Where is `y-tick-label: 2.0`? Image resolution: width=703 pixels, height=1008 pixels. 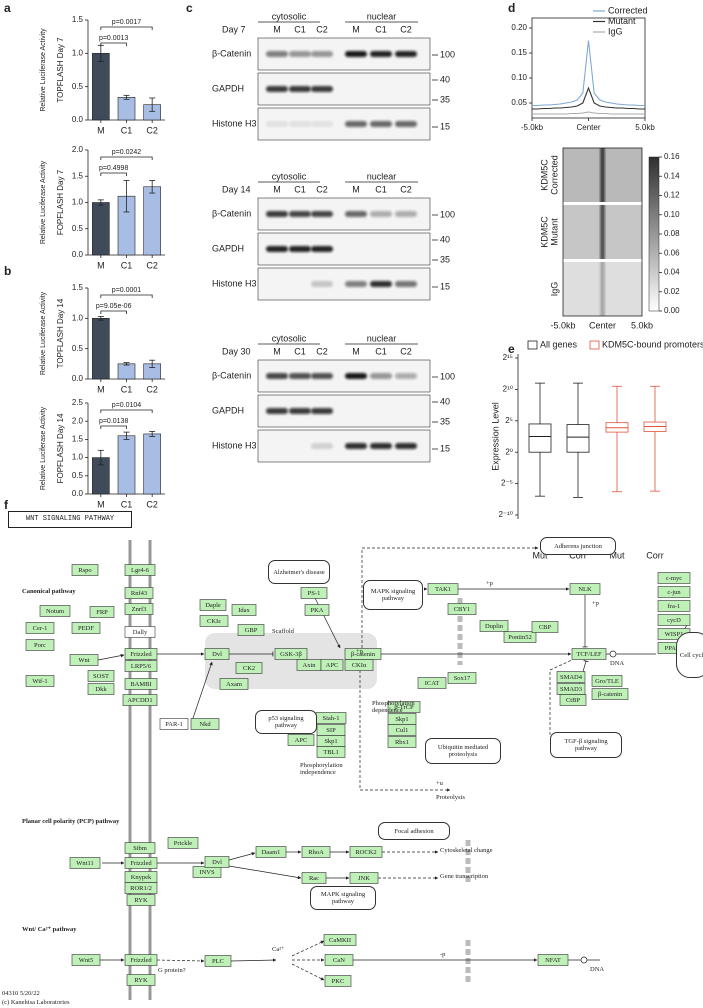
y-tick-label: 2.0 is located at coordinates (78, 420).